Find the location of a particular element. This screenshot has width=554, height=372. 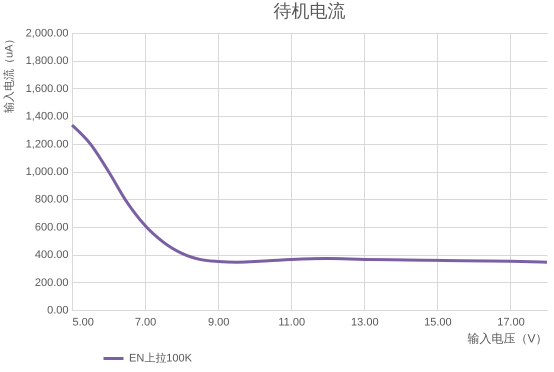

y-tick-label: 1,800.00 is located at coordinates (47, 61).